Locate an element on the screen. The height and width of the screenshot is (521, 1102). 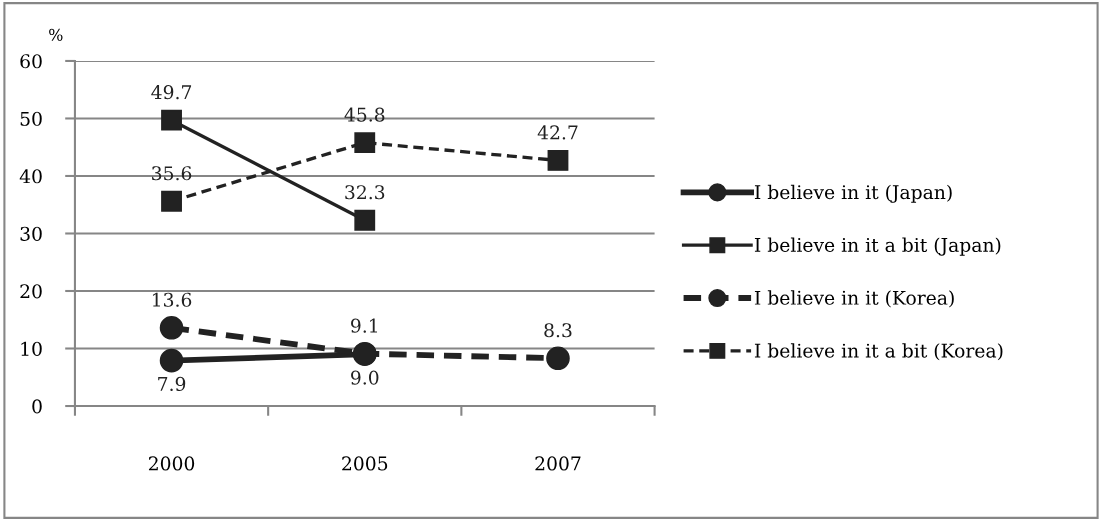
data-label: 7.9 is located at coordinates (172, 384).